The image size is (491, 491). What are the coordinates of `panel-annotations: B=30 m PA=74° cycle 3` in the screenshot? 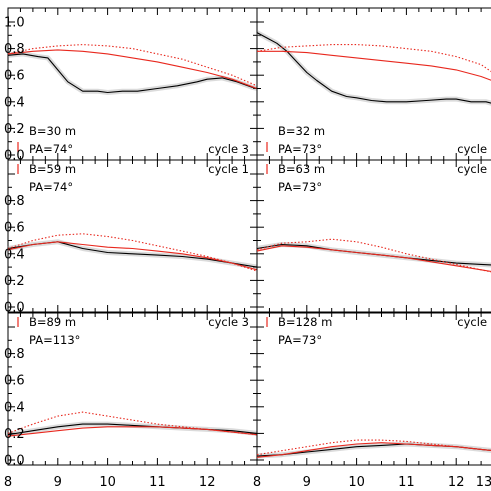 It's located at (133, 140).